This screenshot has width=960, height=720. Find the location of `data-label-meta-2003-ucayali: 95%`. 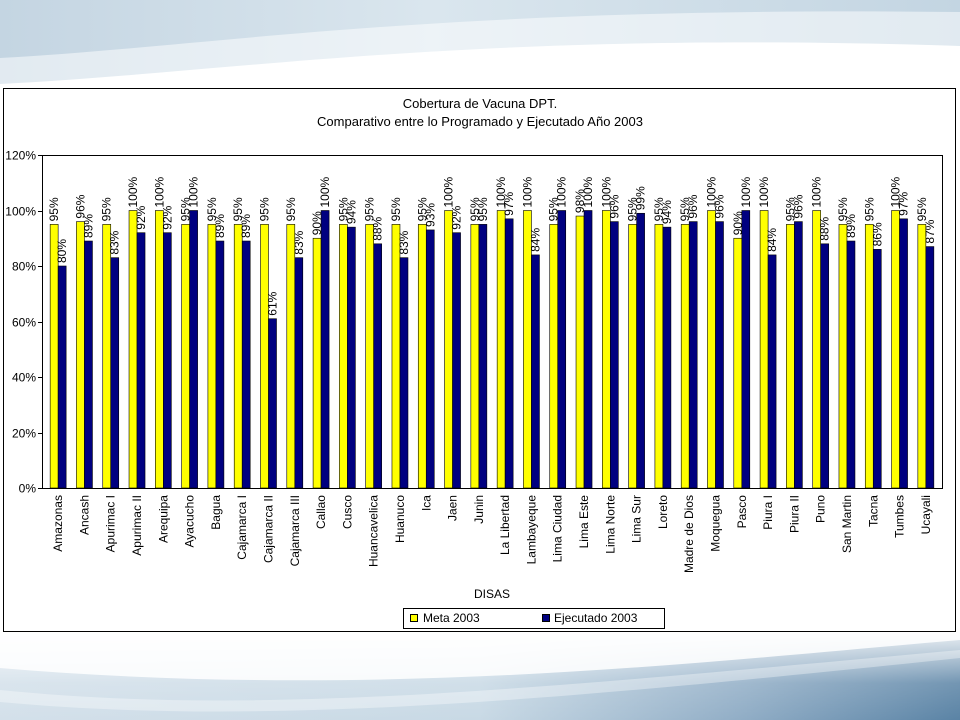

data-label-meta-2003-ucayali: 95% is located at coordinates (922, 209).